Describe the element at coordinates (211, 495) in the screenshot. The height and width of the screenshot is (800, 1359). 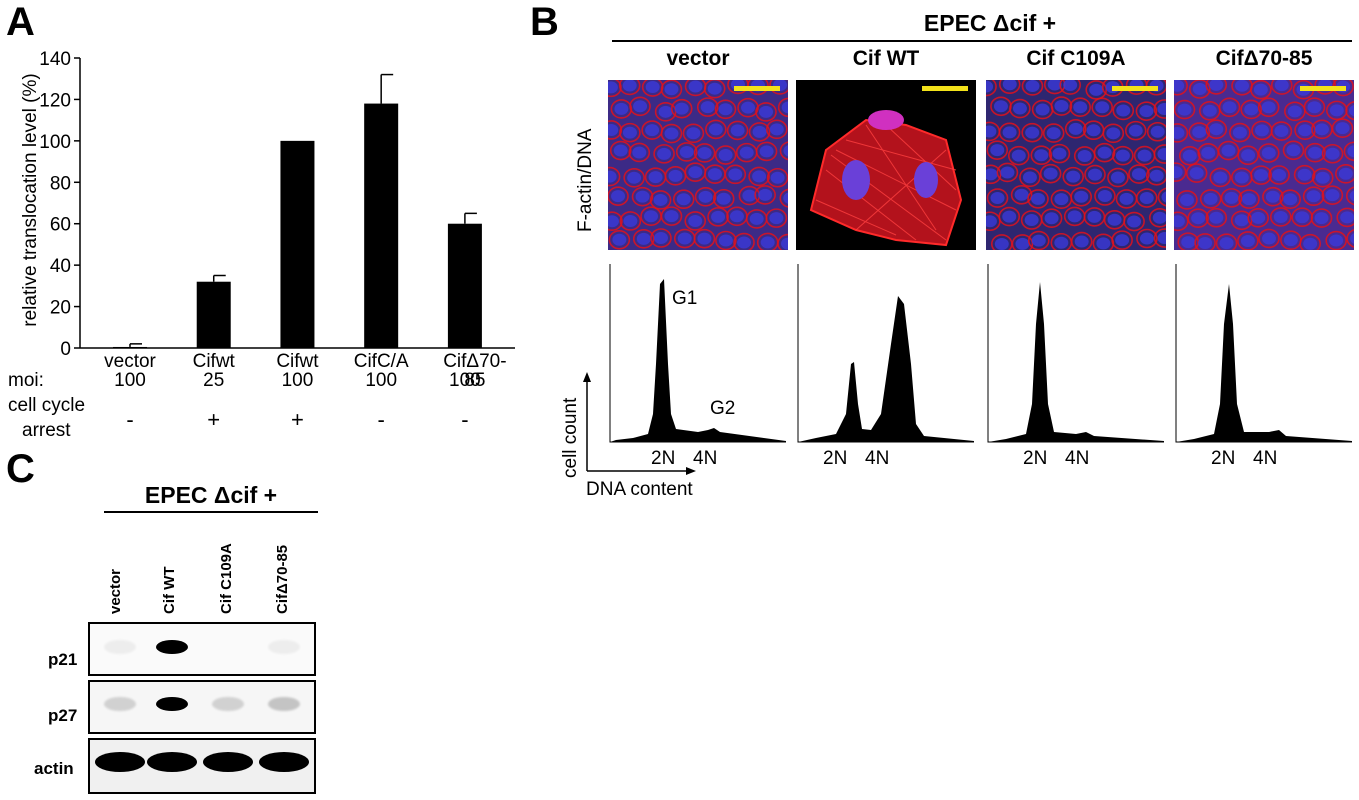
I see `panel-c-header: EPEC Δcif +` at that location.